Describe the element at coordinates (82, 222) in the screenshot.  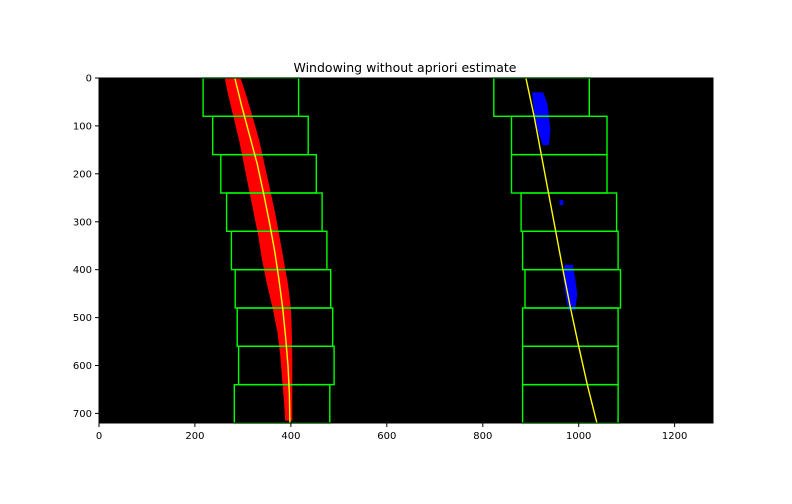
I see `y-tick-label-300: 300` at that location.